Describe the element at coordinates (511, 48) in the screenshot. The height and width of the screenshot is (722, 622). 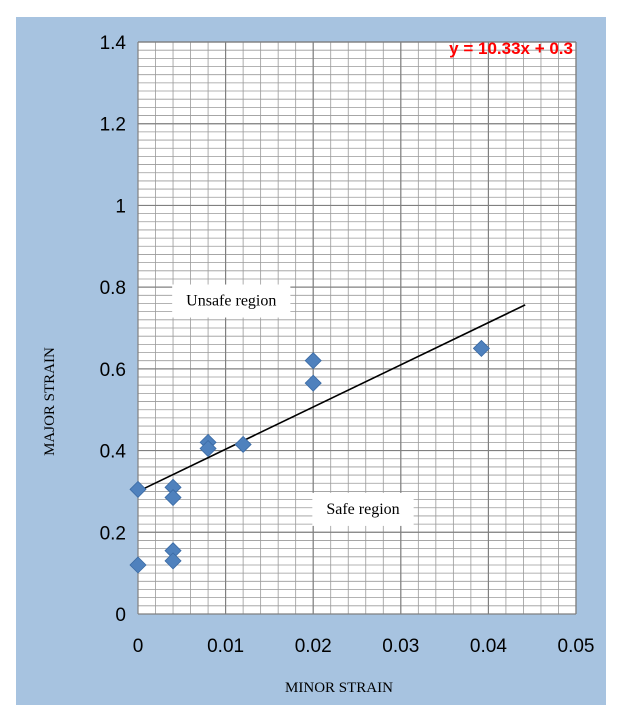
I see `trendline-equation: y = 10.33x + 0.3` at that location.